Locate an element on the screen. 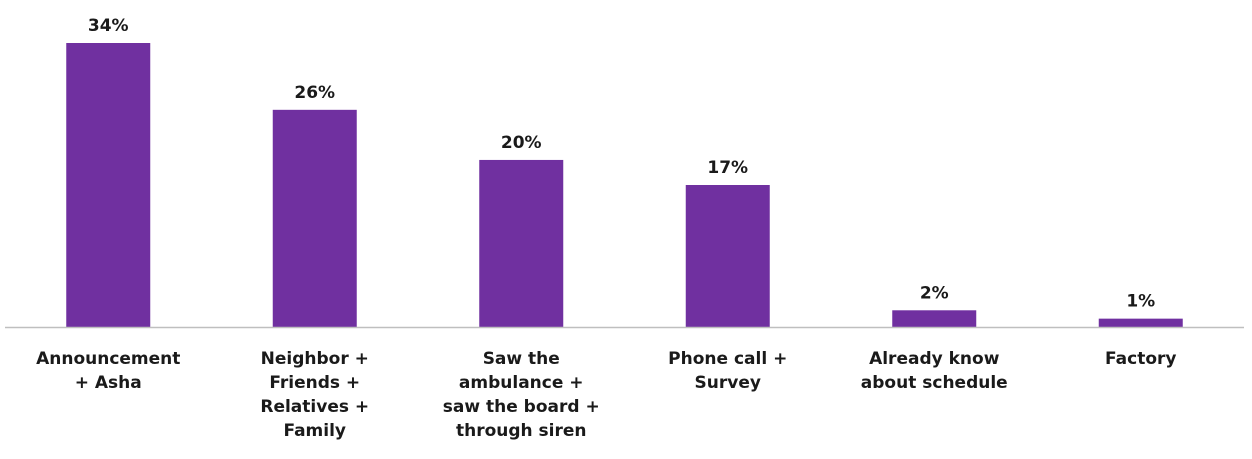  category-label-line: saw the board + is located at coordinates (521, 407).